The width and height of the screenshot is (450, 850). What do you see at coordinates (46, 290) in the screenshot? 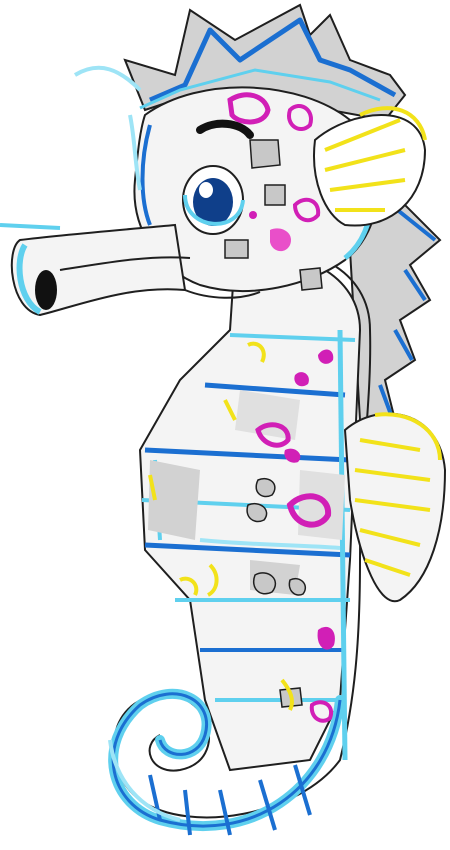
I see `nostril` at bounding box center [46, 290].